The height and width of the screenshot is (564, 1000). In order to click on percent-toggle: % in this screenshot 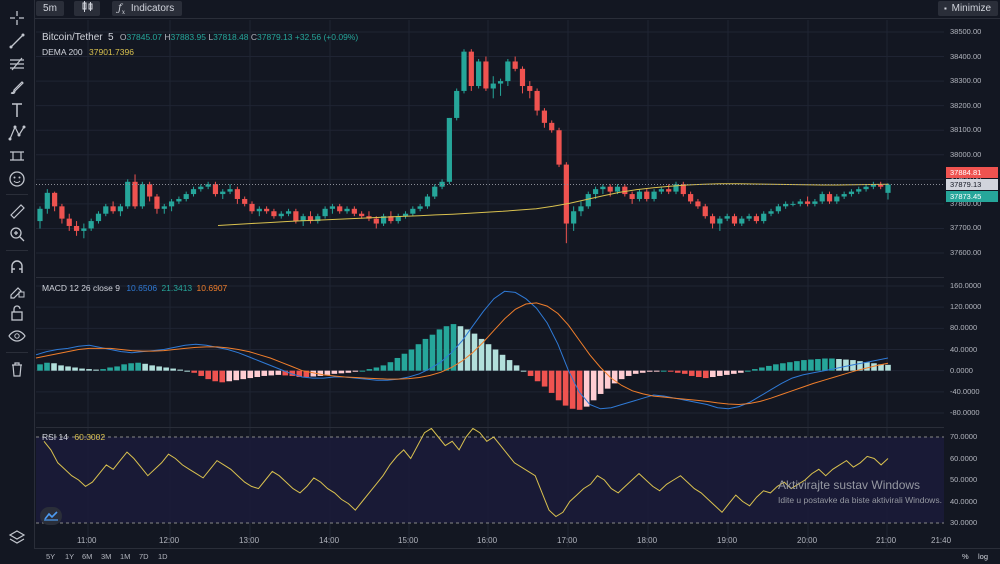, I will do `click(965, 556)`.